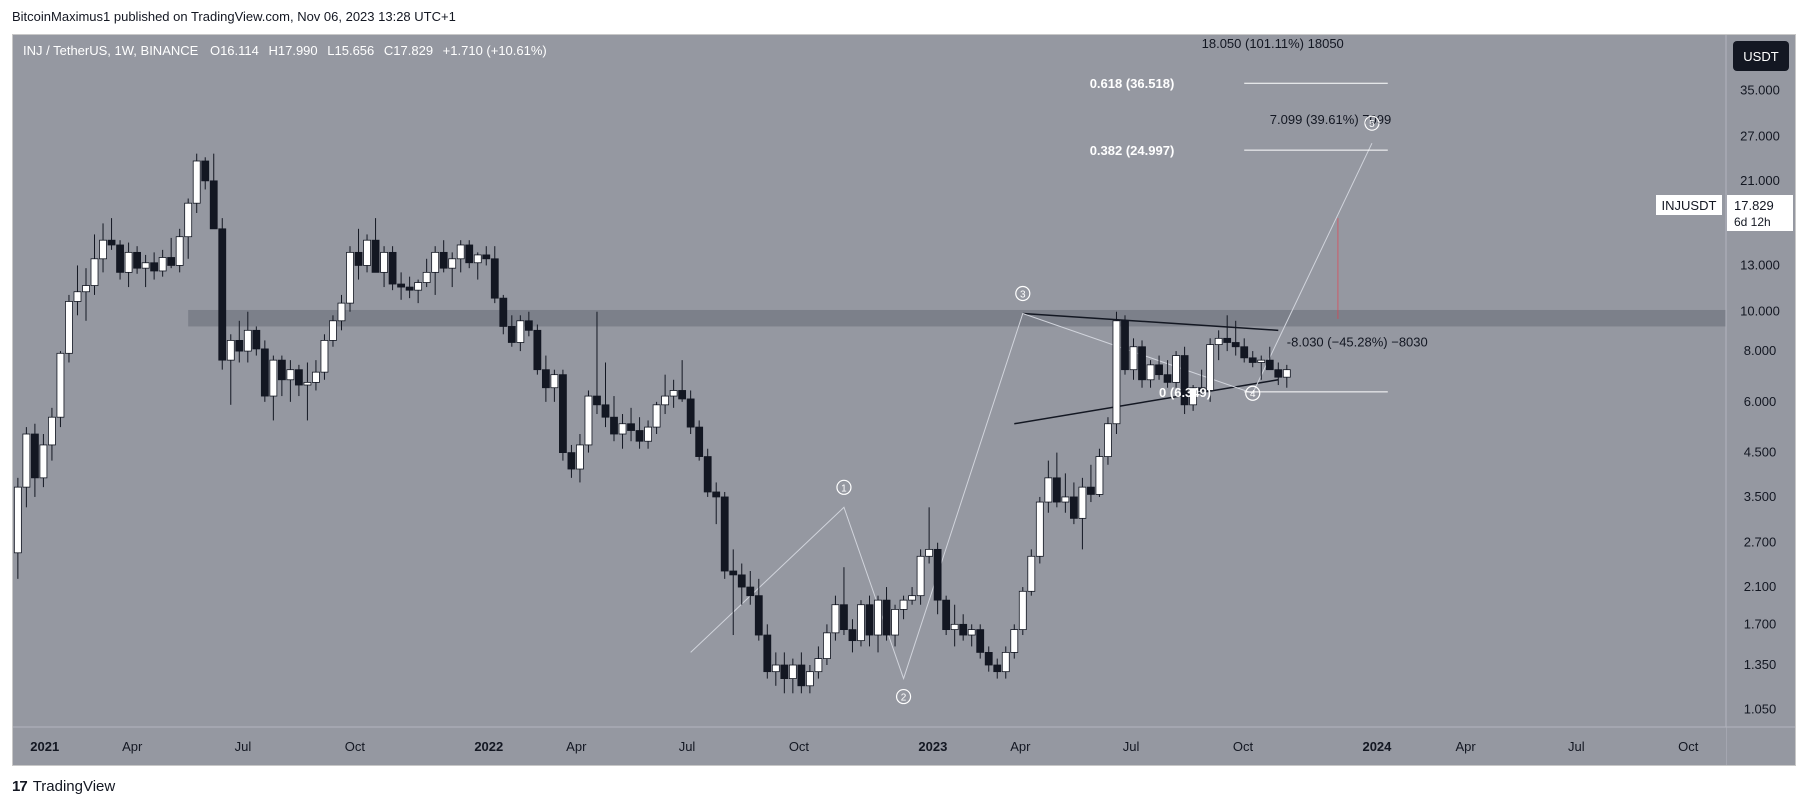 The width and height of the screenshot is (1807, 809). I want to click on y-tick-label: 6.000, so click(1760, 401).